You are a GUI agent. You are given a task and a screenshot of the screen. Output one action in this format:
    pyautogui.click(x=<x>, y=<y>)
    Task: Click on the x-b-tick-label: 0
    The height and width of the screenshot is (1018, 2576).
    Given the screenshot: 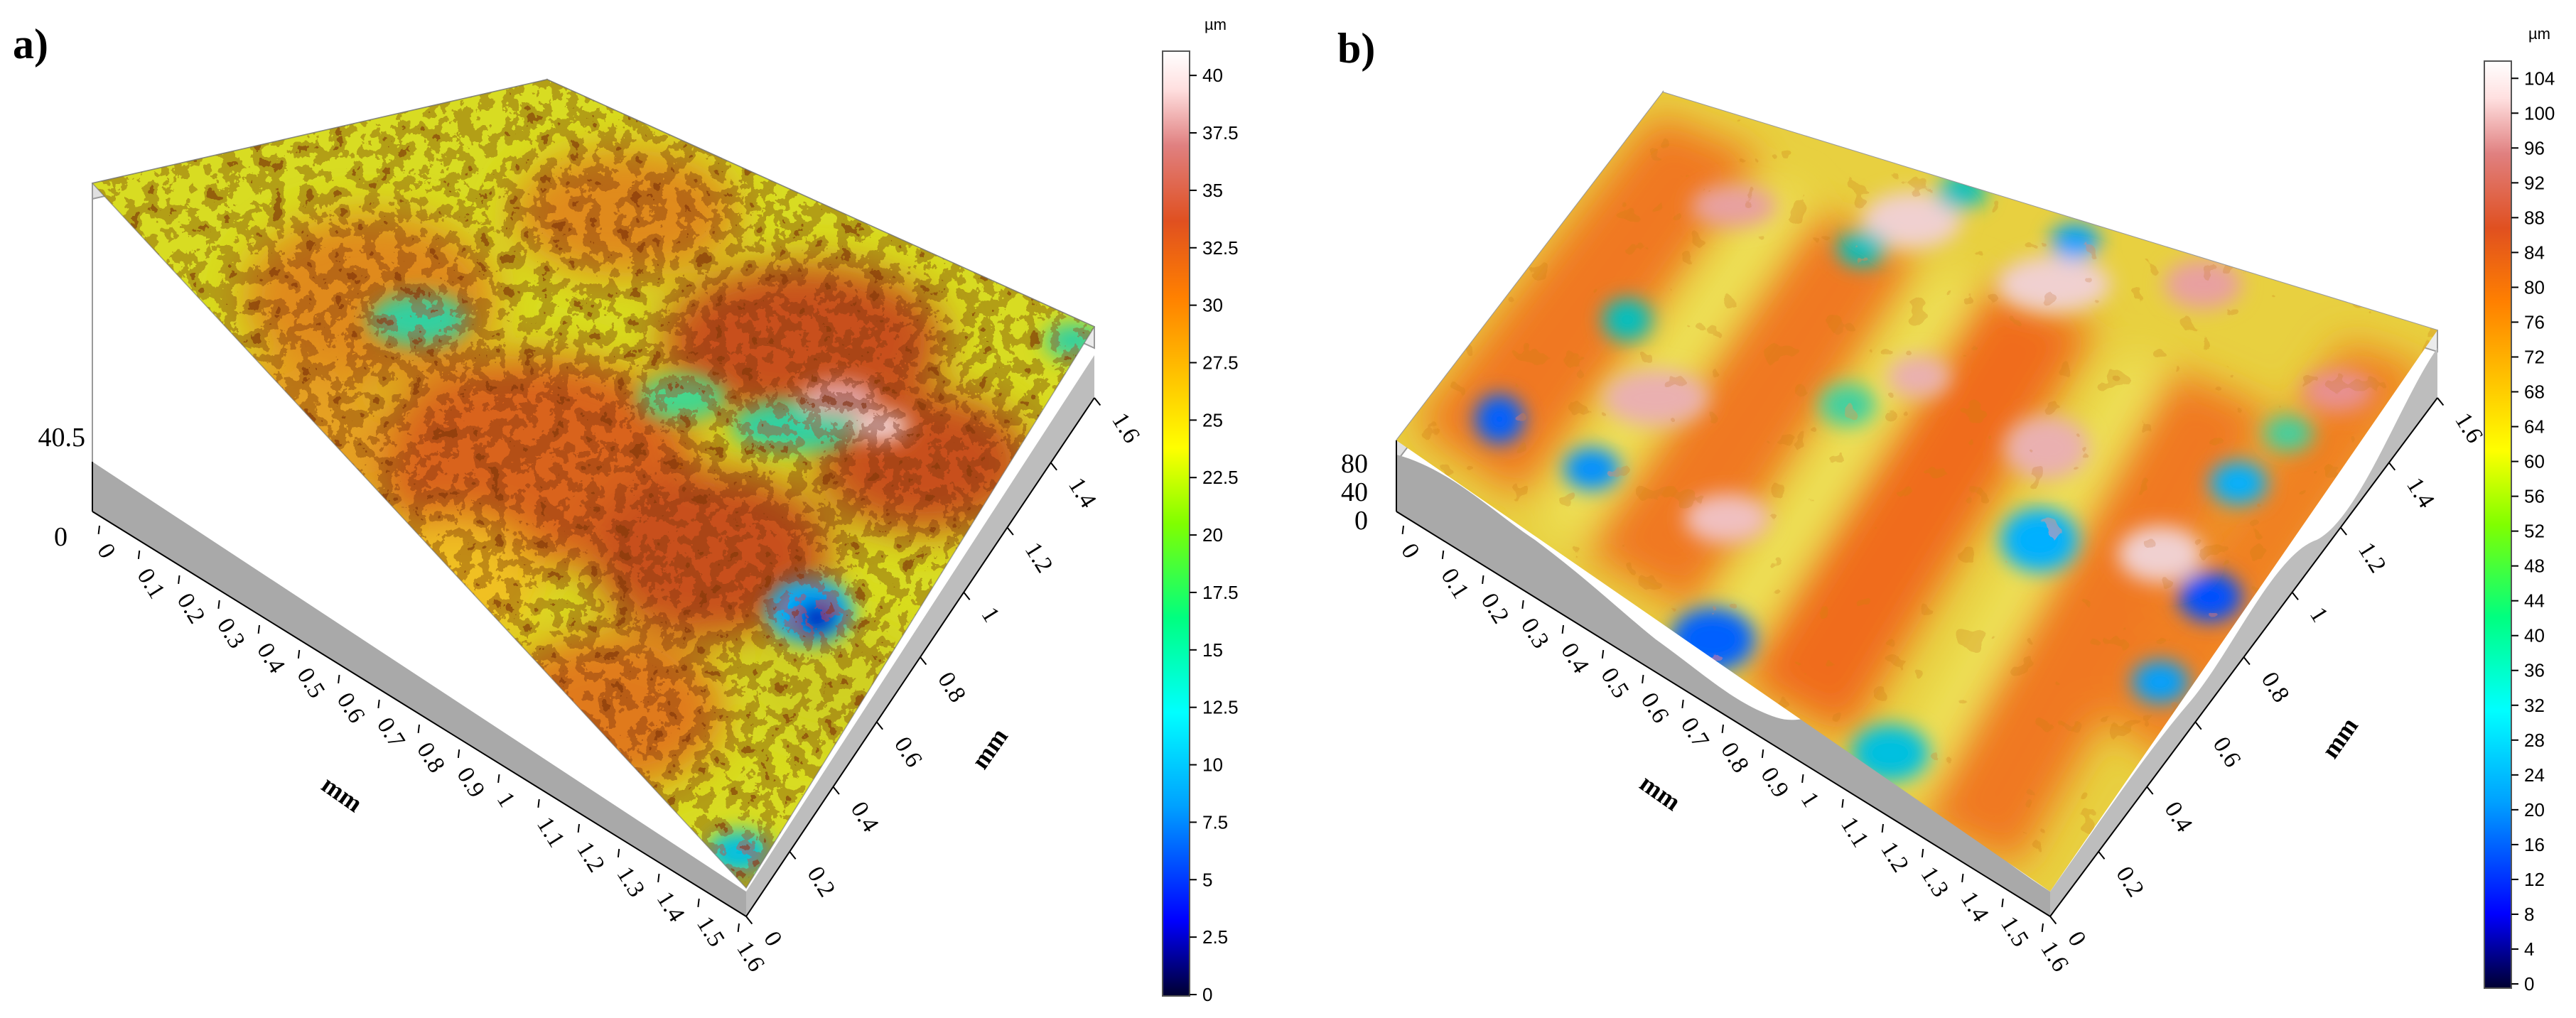 What is the action you would take?
    pyautogui.click(x=1410, y=551)
    